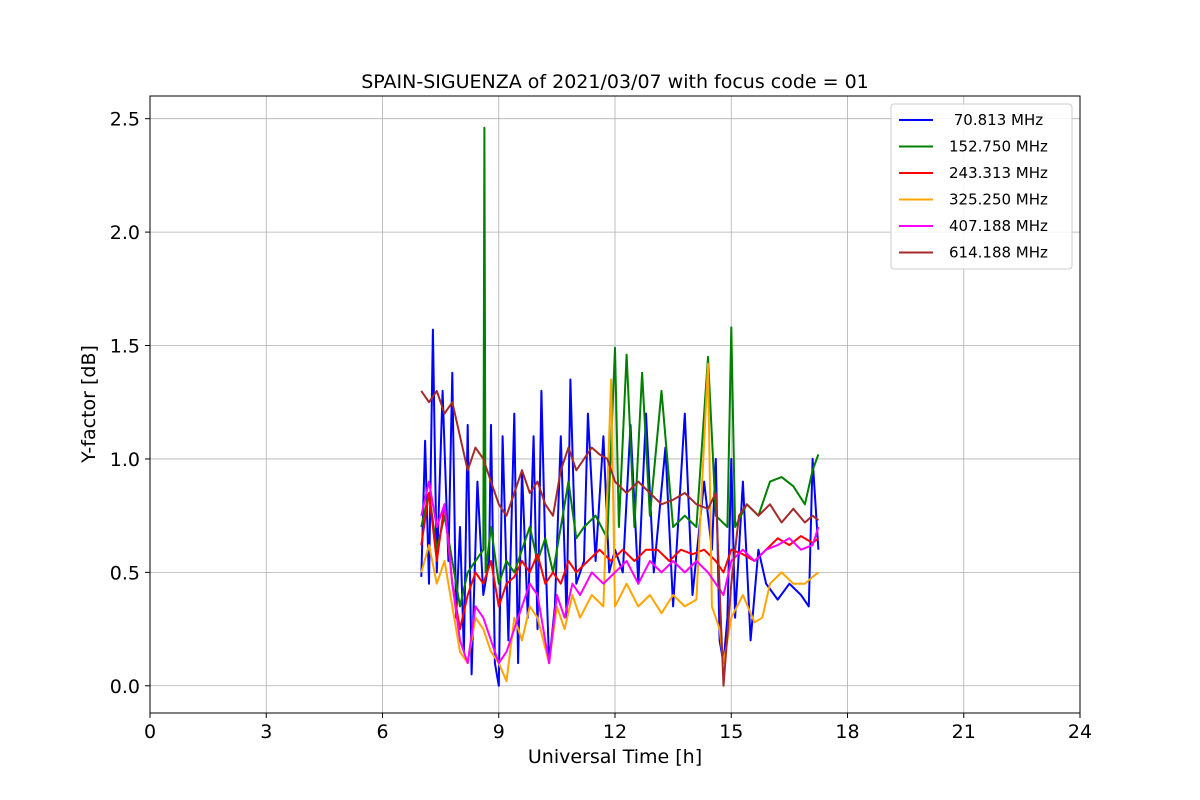 This screenshot has height=800, width=1200. Describe the element at coordinates (998, 253) in the screenshot. I see `legend-label: 614.188 MHz` at that location.